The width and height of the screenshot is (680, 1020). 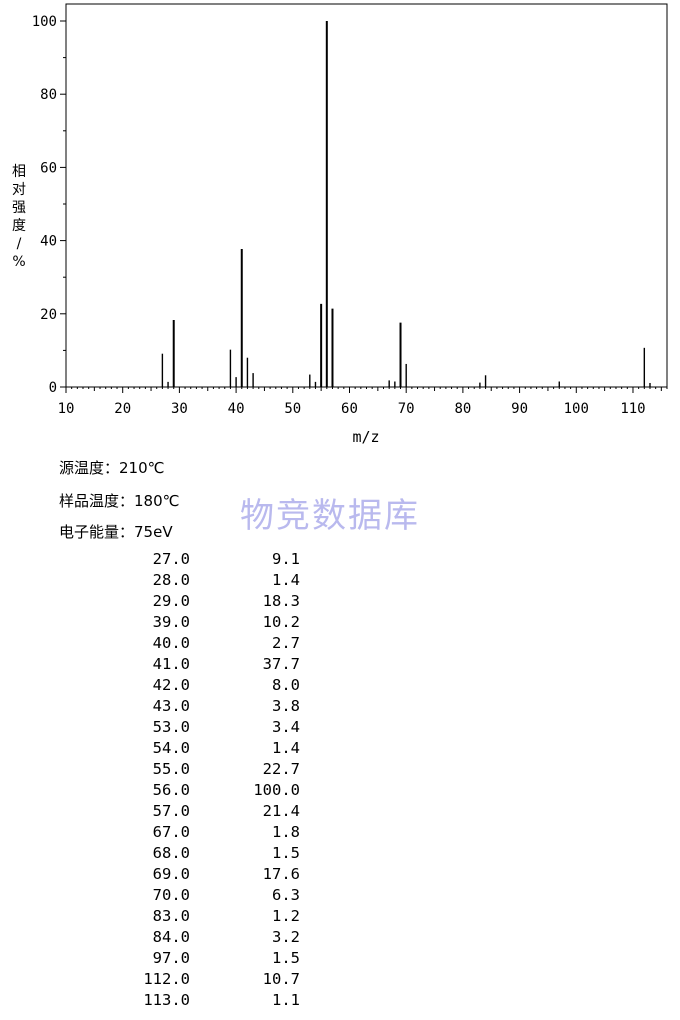 What do you see at coordinates (171, 559) in the screenshot?
I see `mz-value: 27.0` at bounding box center [171, 559].